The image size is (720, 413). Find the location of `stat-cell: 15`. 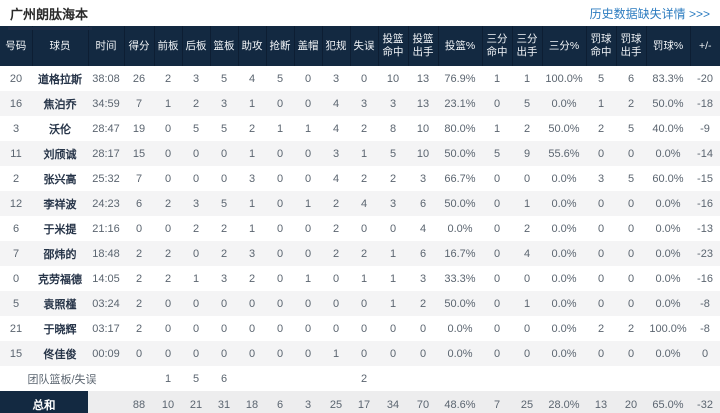

stat-cell: 15 is located at coordinates (139, 153).